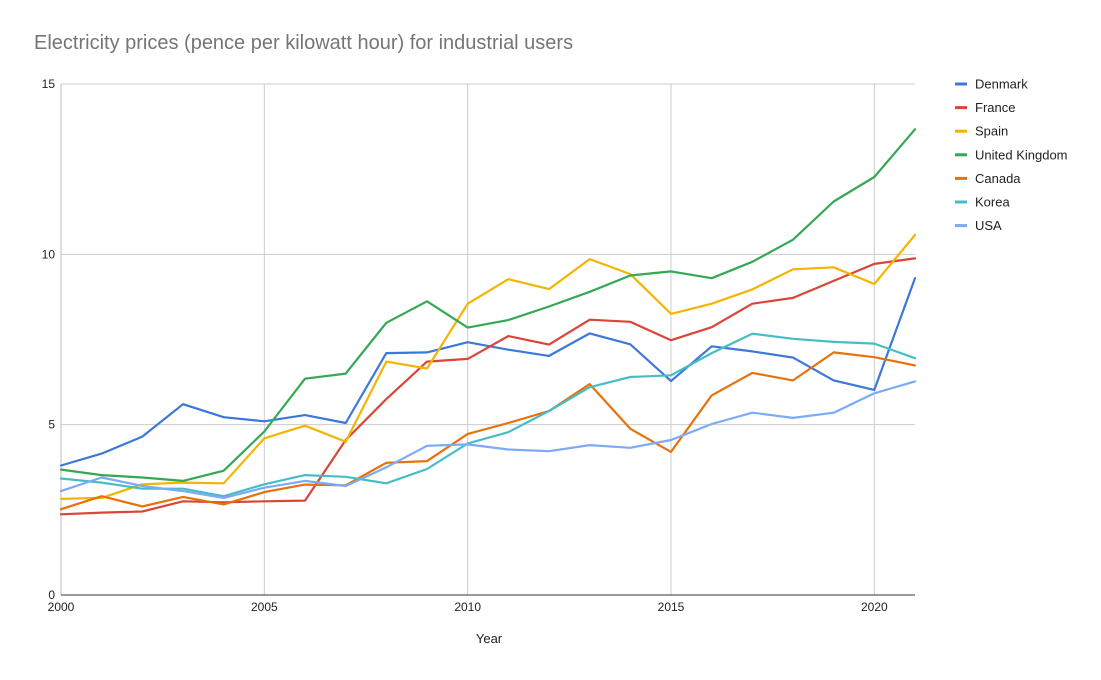  I want to click on x-tick-label: 2000, so click(61, 607).